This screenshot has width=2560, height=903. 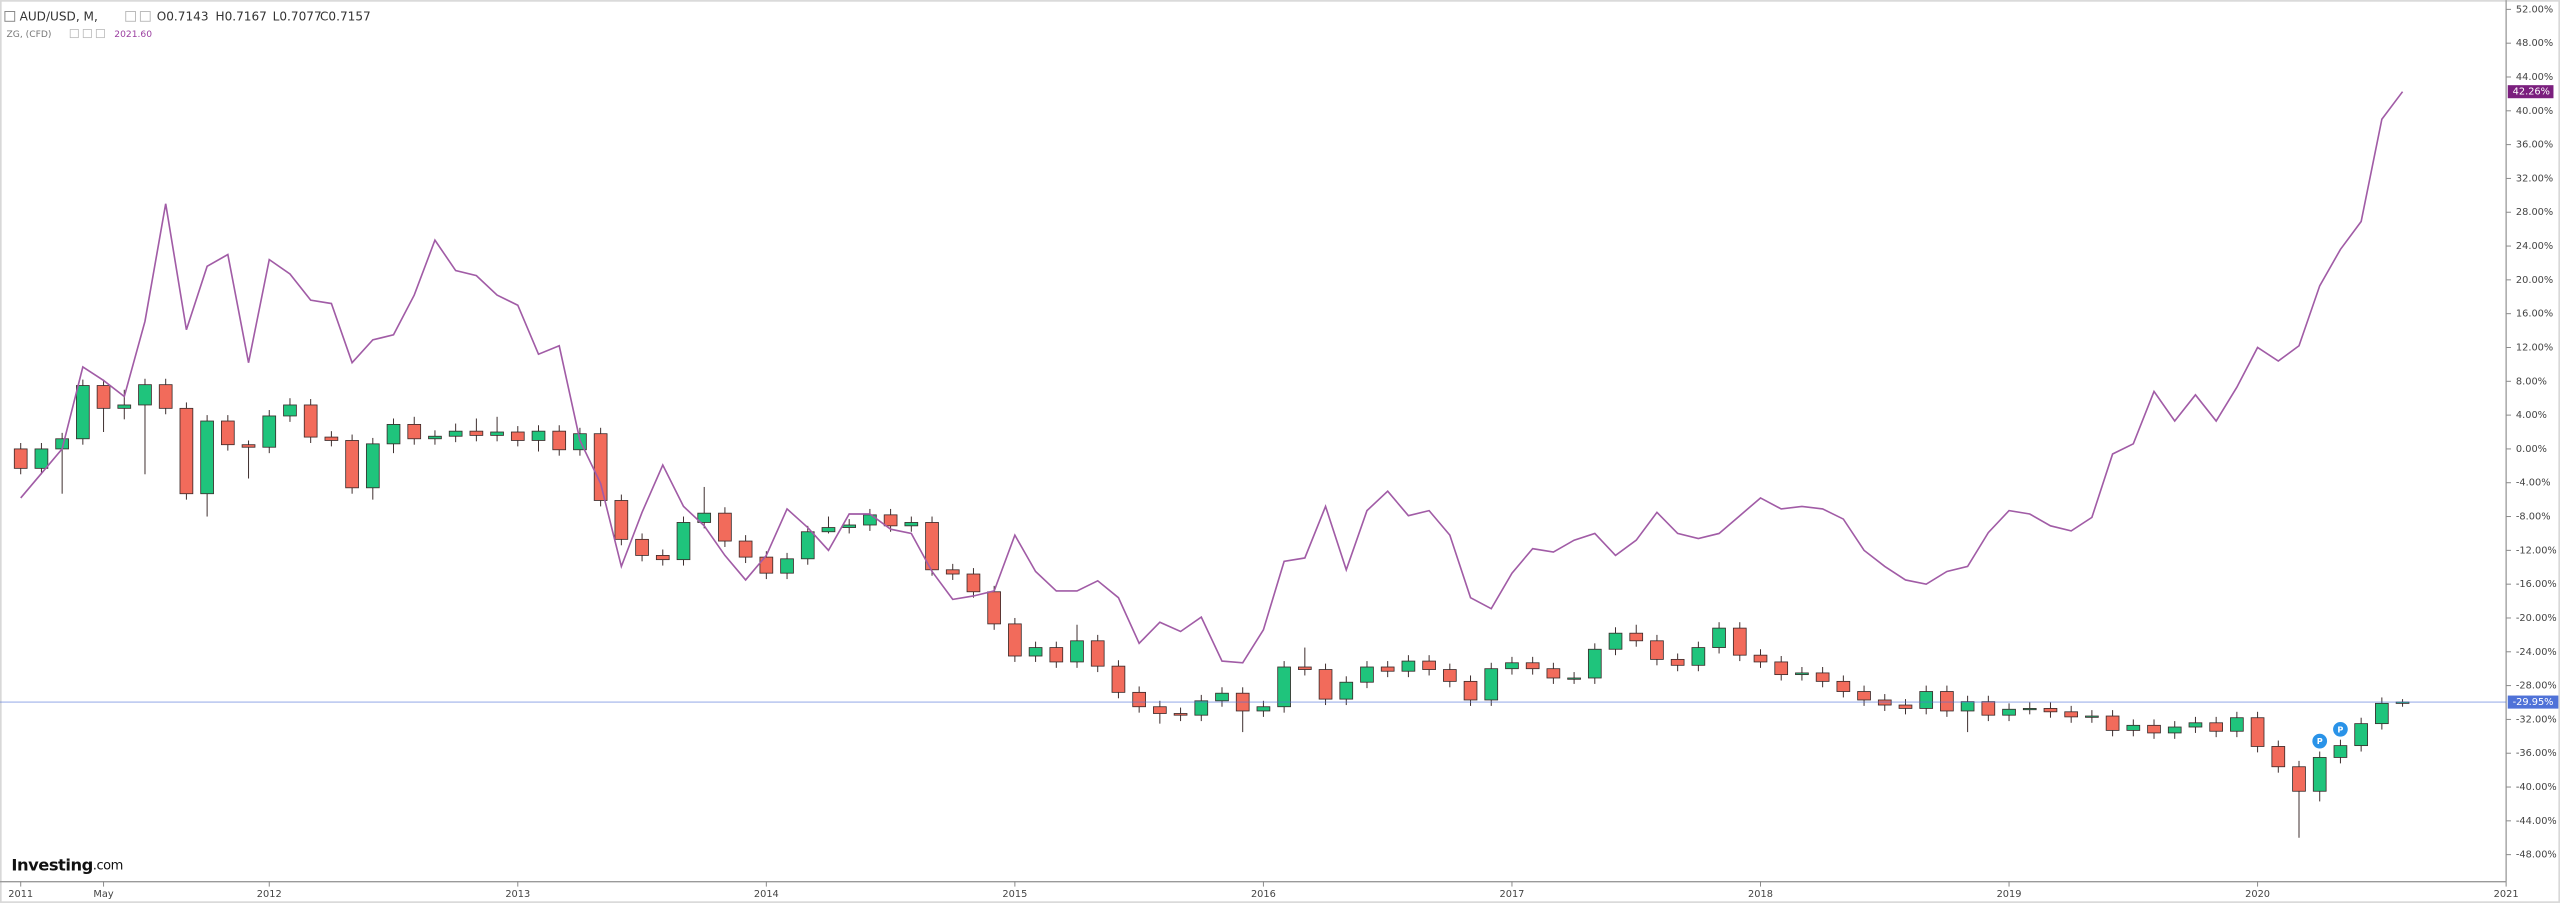 What do you see at coordinates (145, 16) in the screenshot?
I see `close-icon` at bounding box center [145, 16].